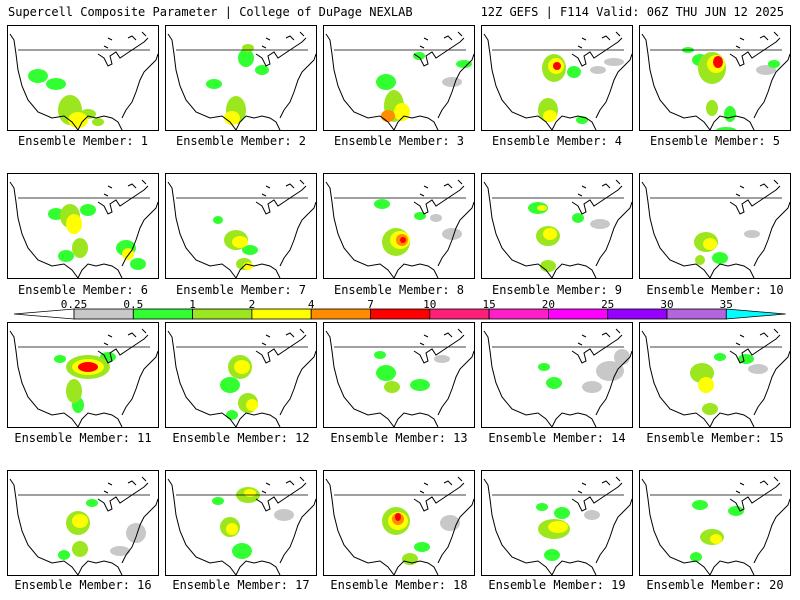 Image resolution: width=800 pixels, height=600 pixels. Describe the element at coordinates (192, 304) in the screenshot. I see `colorbar-tick-label: 1` at that location.